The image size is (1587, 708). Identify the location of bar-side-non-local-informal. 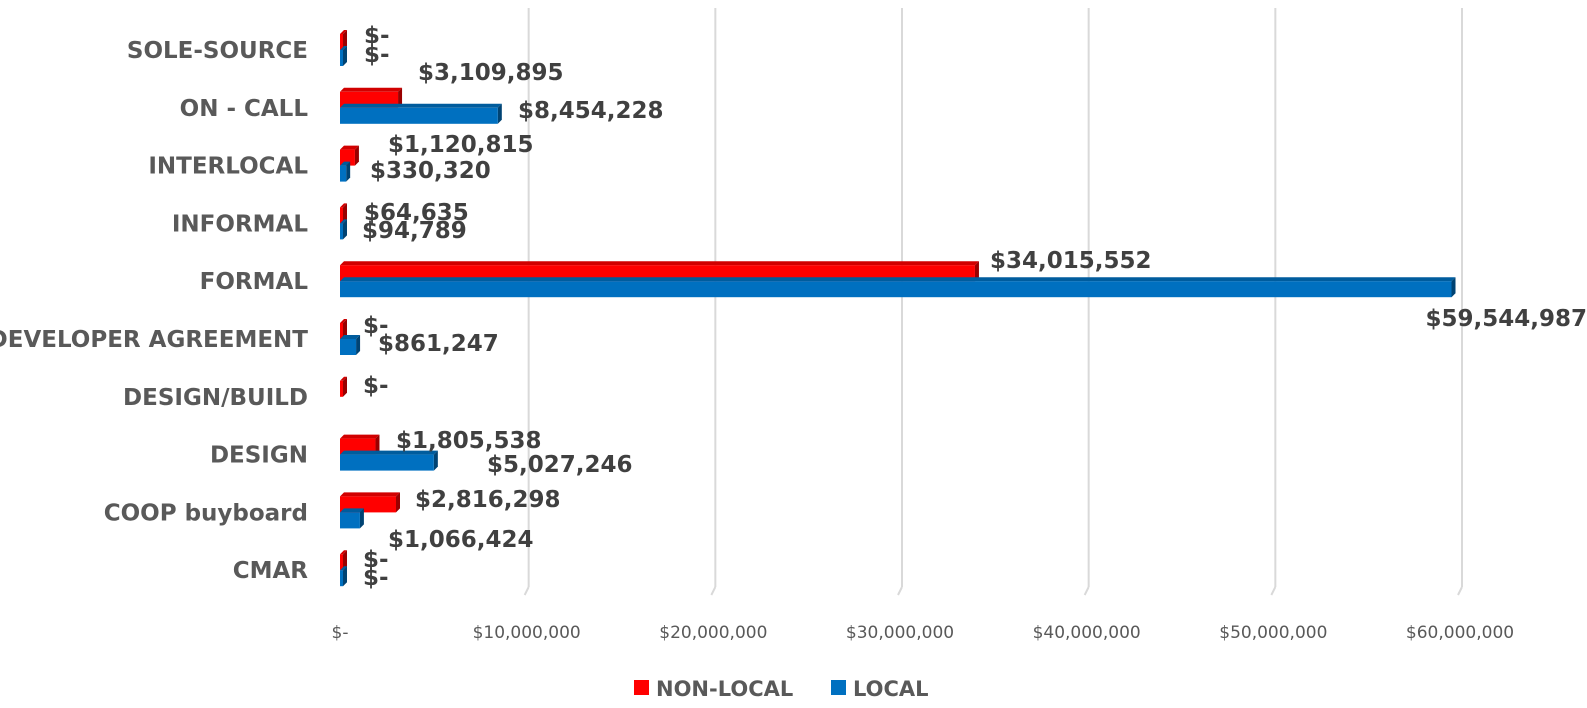
(345, 213).